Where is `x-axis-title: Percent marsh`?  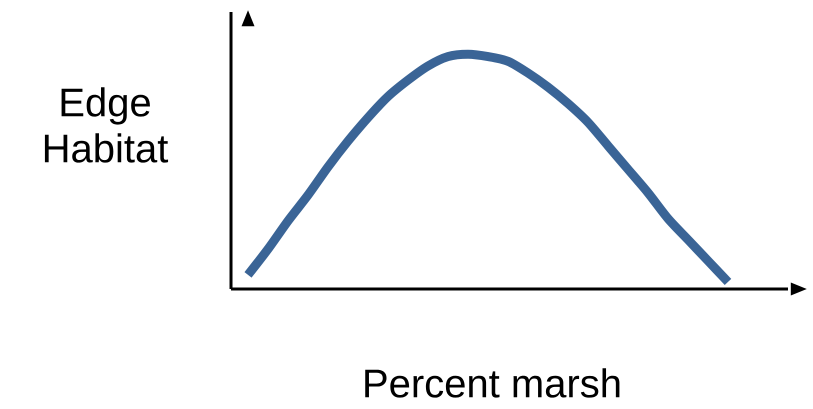
x-axis-title: Percent marsh is located at coordinates (492, 383).